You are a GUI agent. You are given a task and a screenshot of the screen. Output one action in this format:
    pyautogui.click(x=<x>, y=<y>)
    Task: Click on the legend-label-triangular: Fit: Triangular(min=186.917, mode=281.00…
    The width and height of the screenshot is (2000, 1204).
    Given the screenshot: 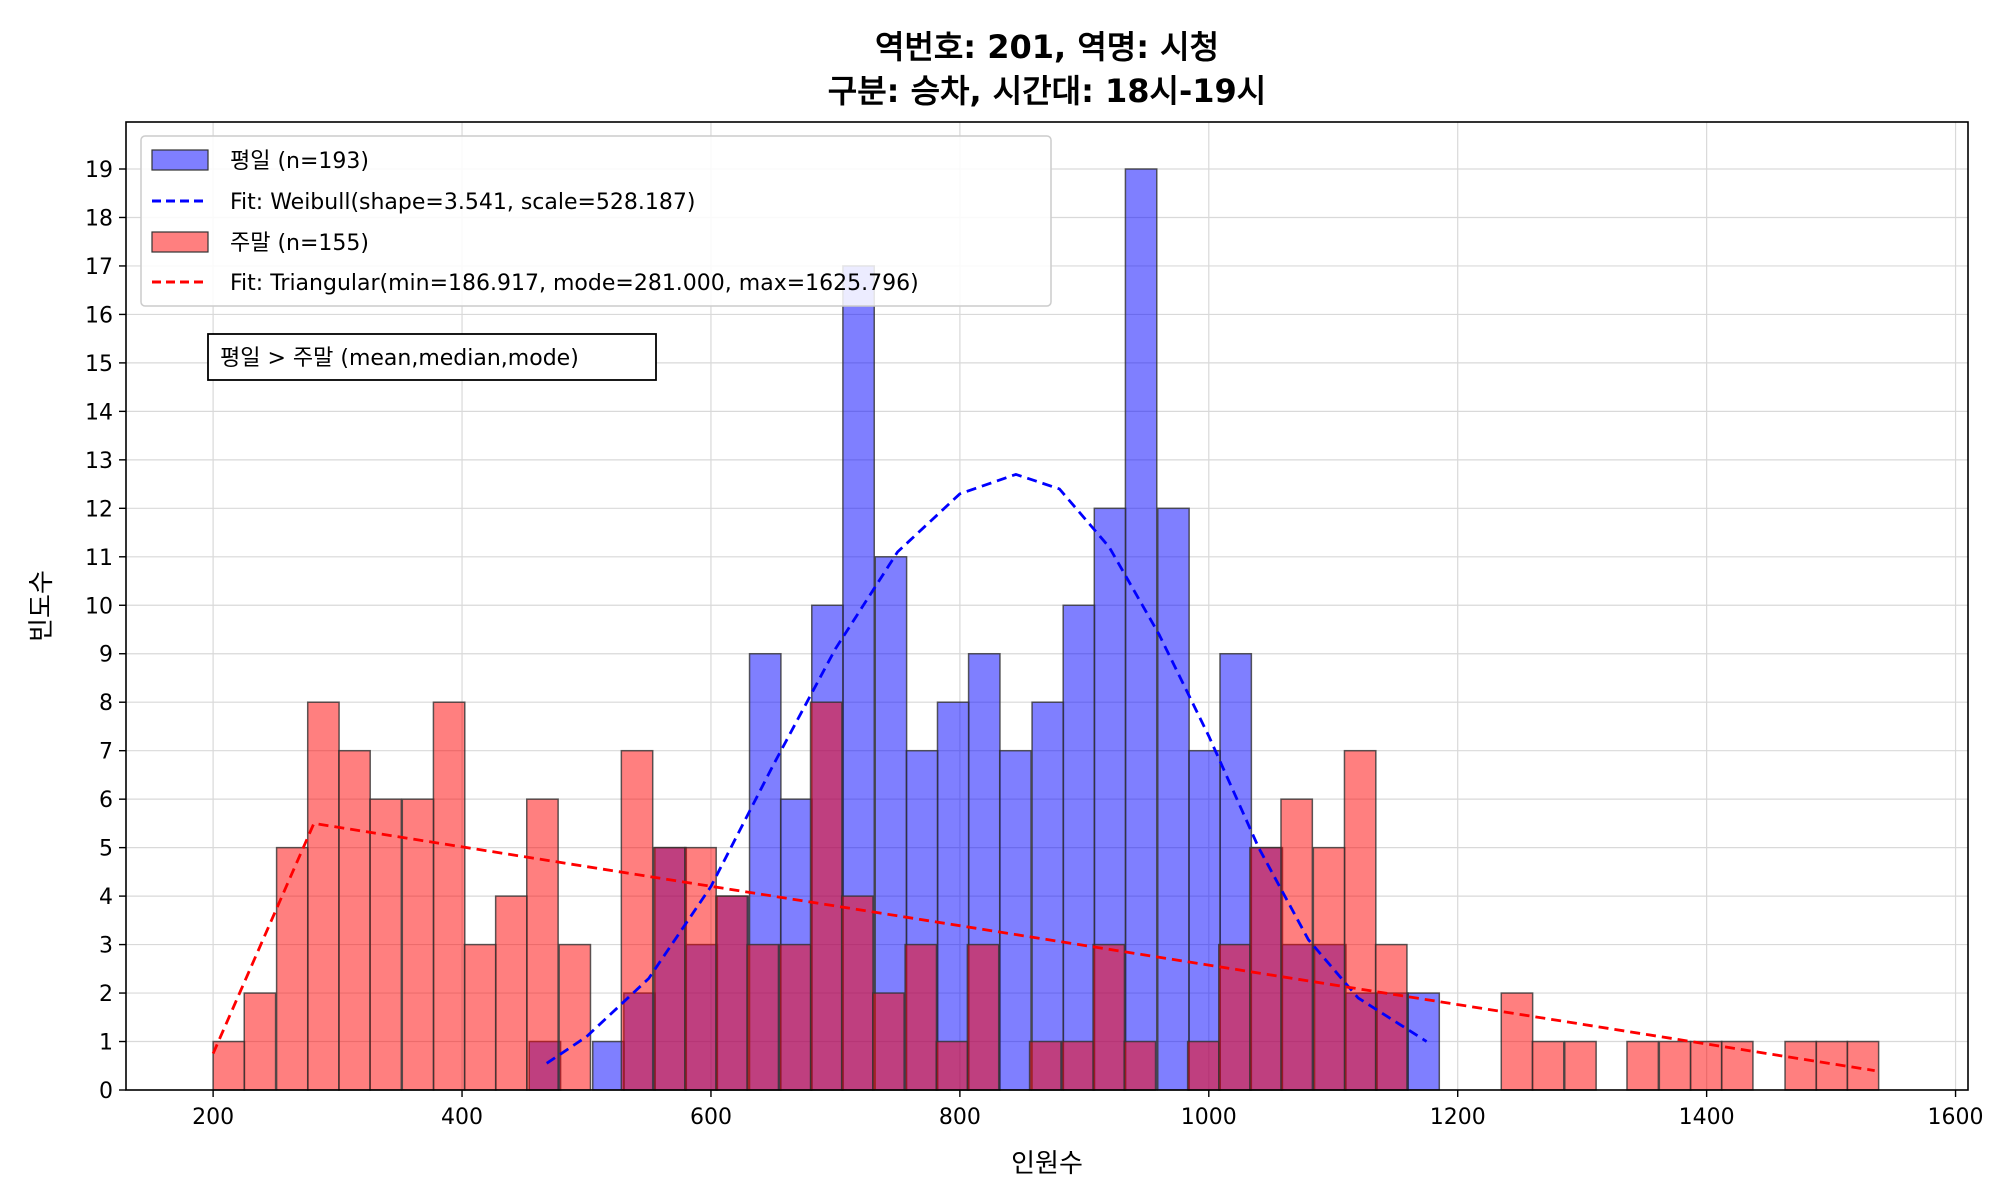 What is the action you would take?
    pyautogui.click(x=574, y=283)
    